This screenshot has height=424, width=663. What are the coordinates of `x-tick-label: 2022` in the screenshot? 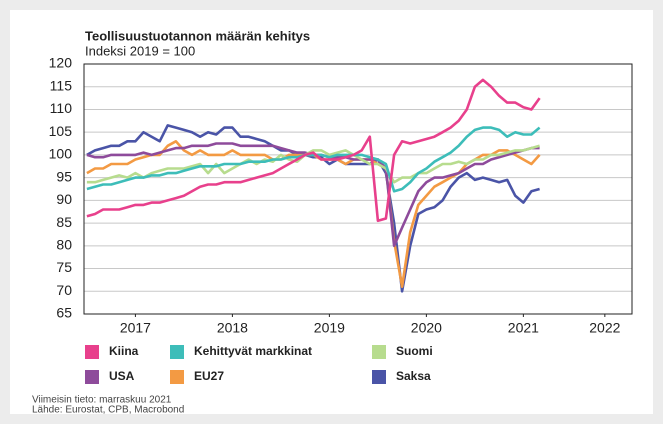 It's located at (604, 328).